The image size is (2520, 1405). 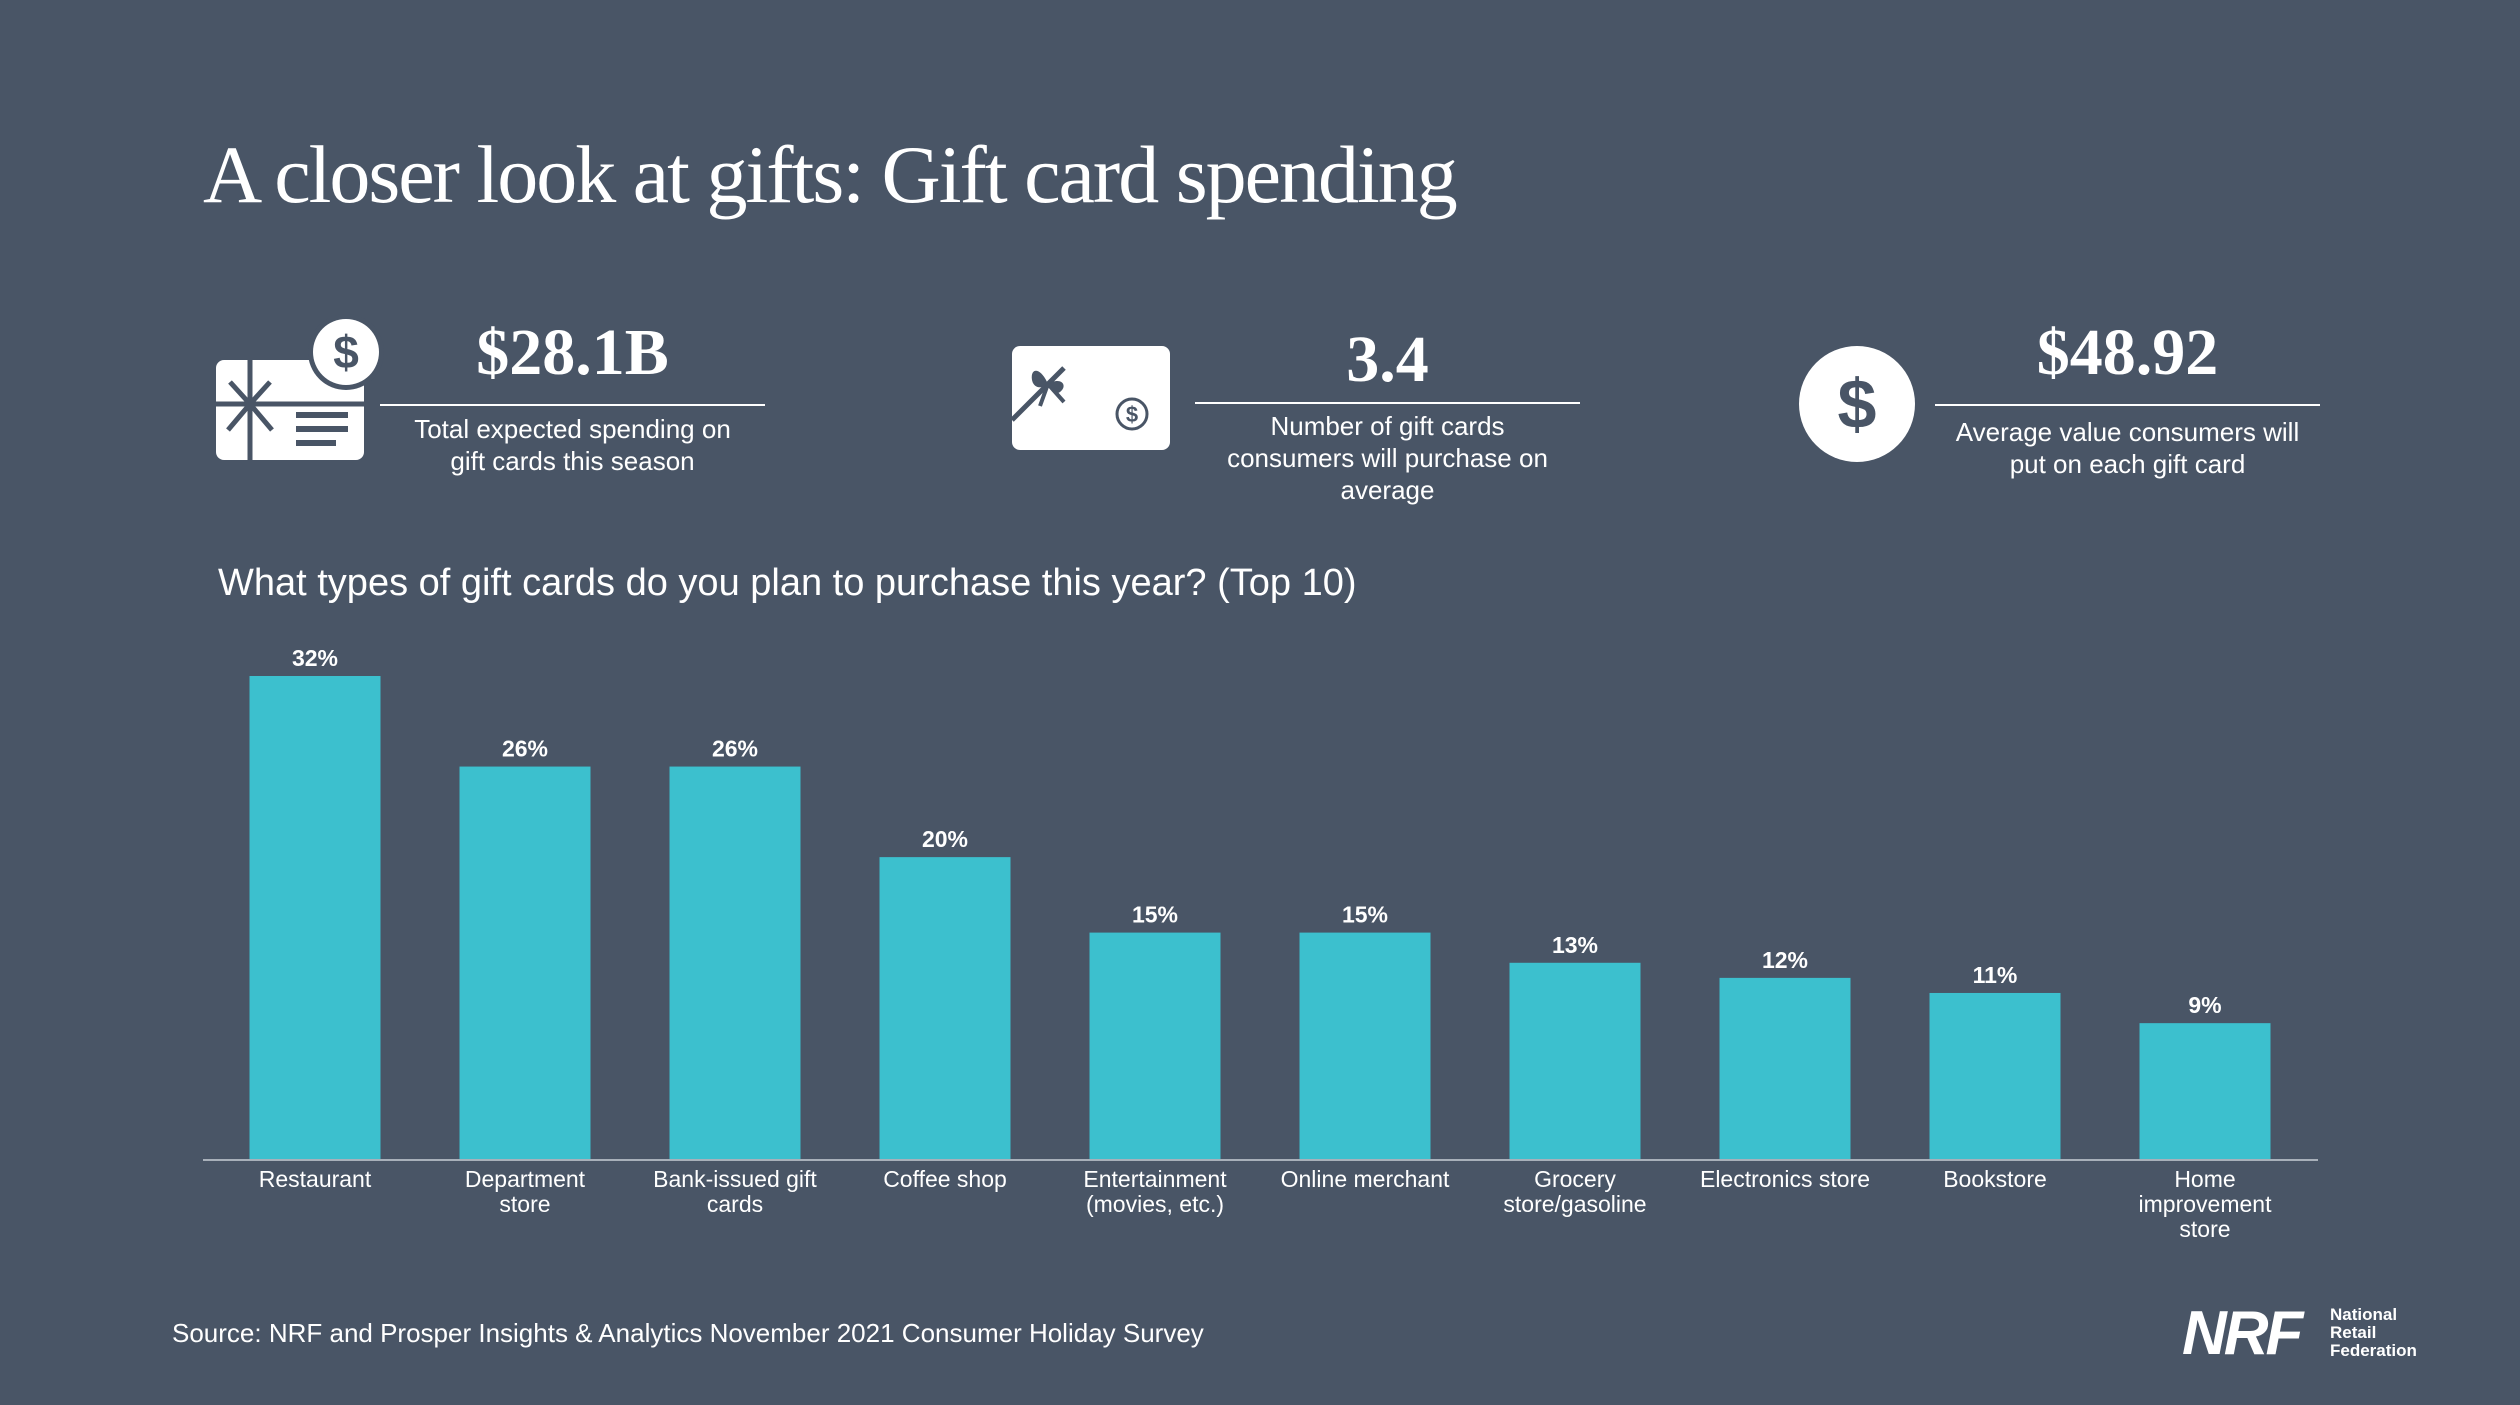 What do you see at coordinates (2206, 1204) in the screenshot?
I see `category-label: Home improvement store` at bounding box center [2206, 1204].